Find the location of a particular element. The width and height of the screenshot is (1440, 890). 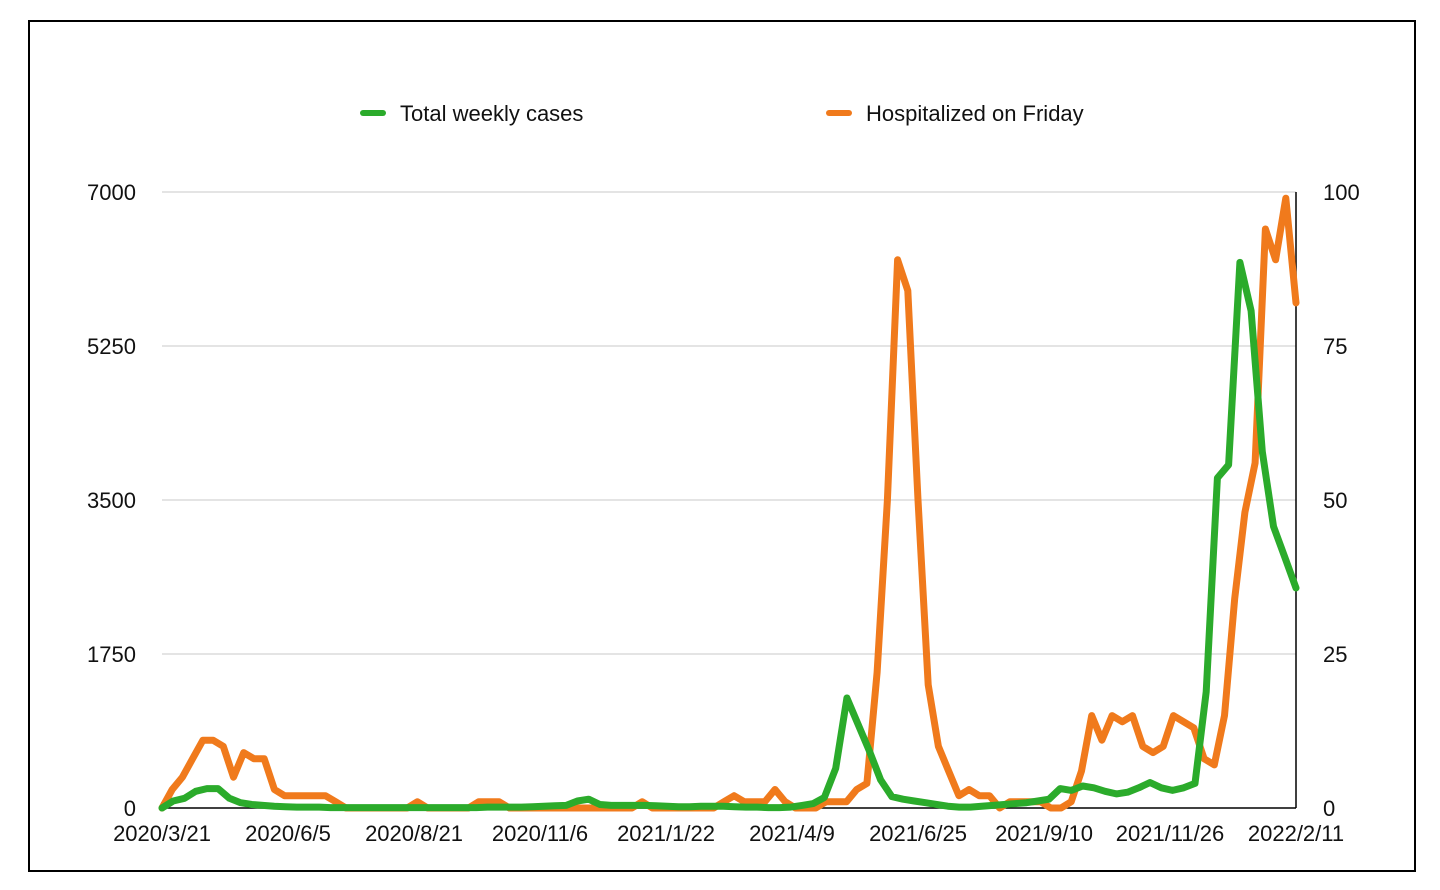

y-right-tick-label: 0 is located at coordinates (1329, 808).